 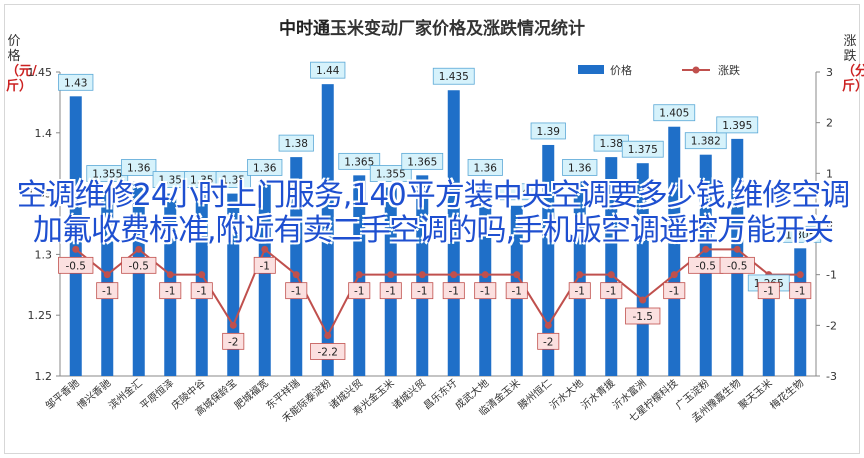 I want to click on price-data-label: 1.405, so click(x=674, y=114).